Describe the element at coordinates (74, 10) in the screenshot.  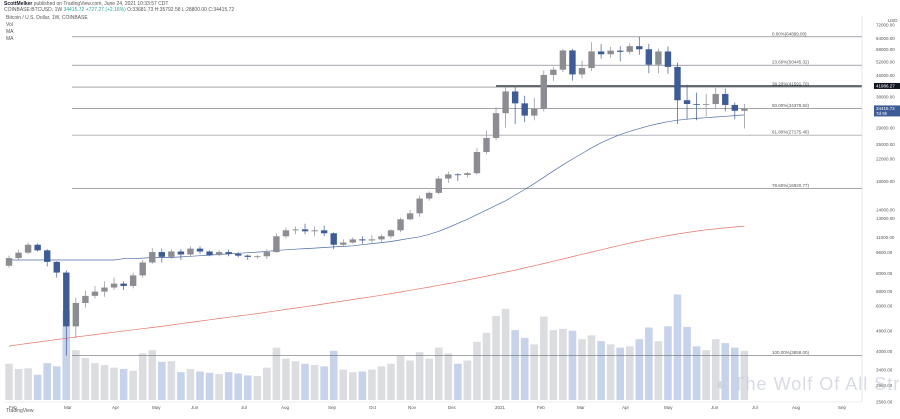
I see `last-price: 34415.72` at that location.